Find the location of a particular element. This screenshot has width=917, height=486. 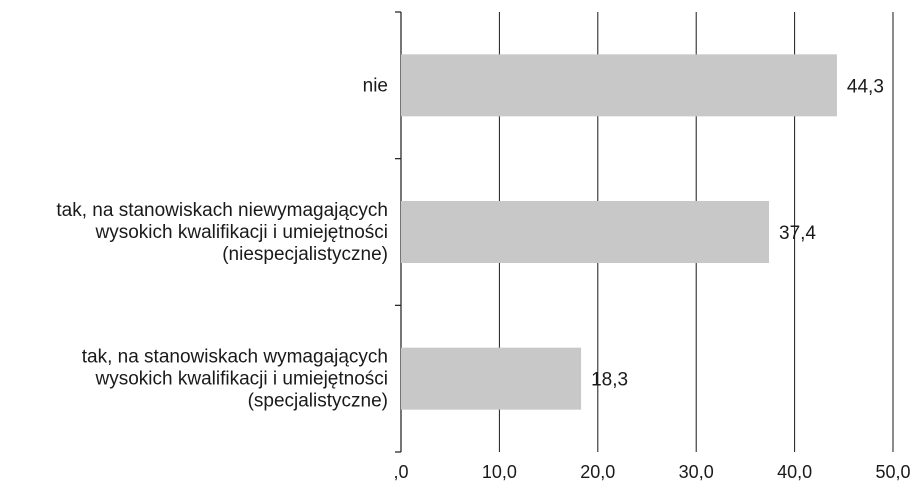

data-label-0: 44,3 is located at coordinates (865, 86).